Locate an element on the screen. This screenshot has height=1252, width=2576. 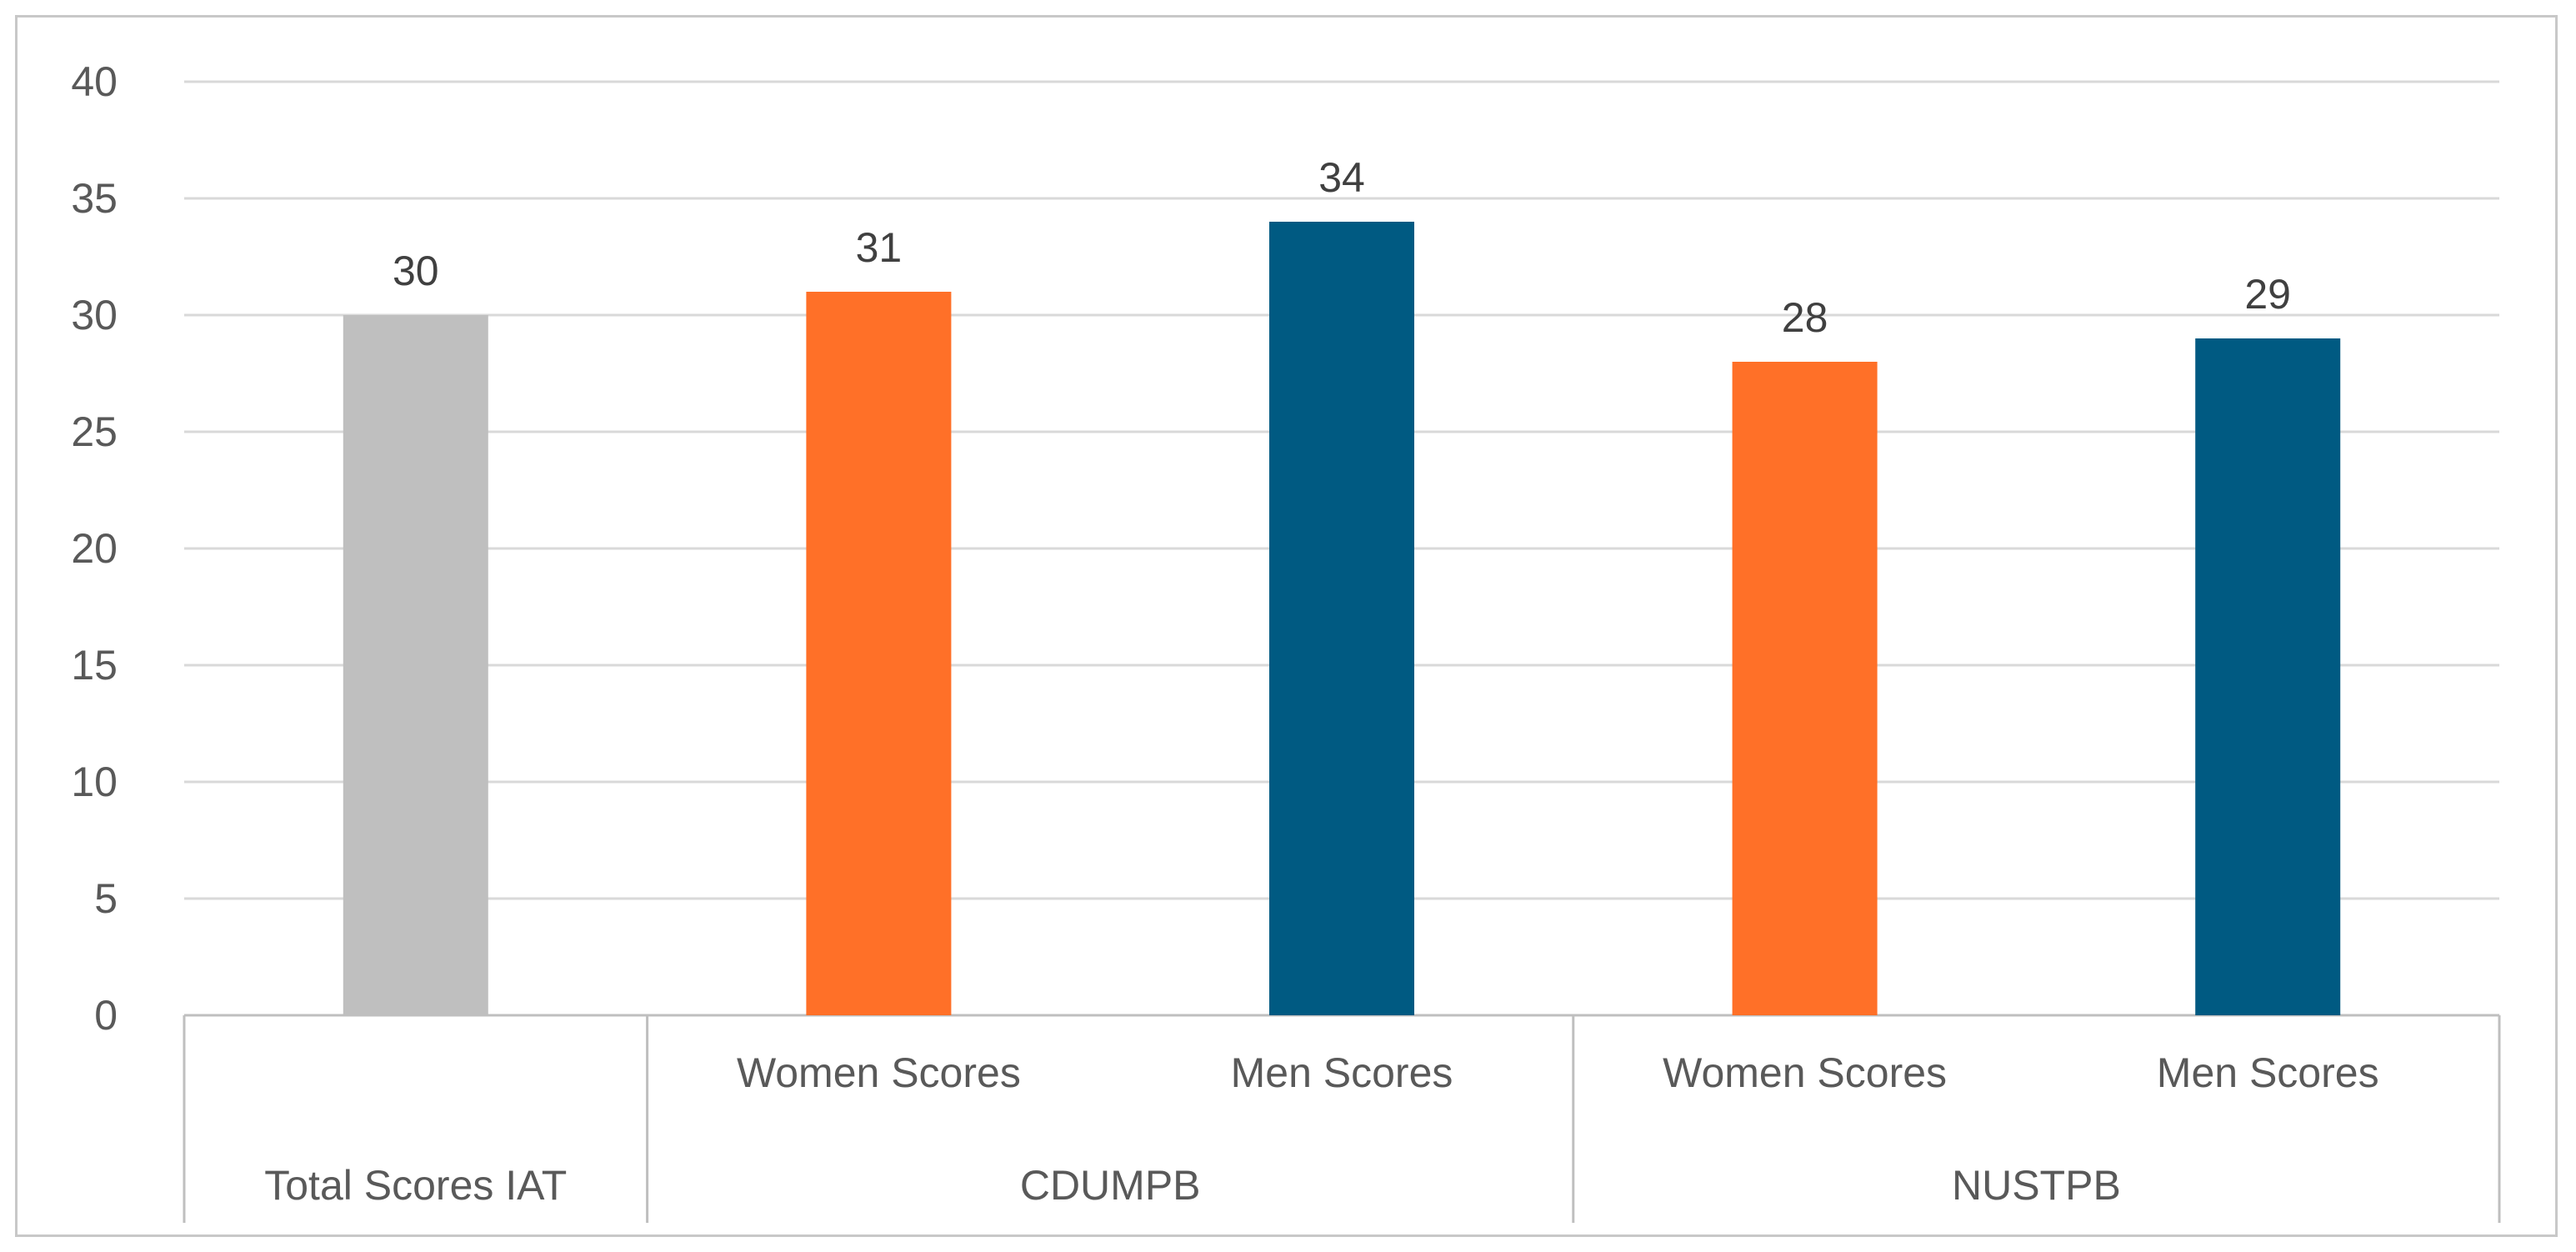
data-label: 31 is located at coordinates (880, 248).